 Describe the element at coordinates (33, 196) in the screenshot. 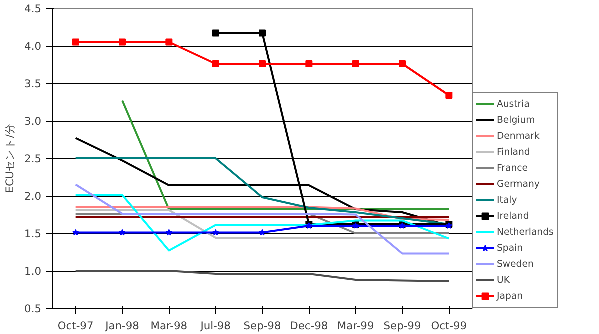

I see `y-tick-label: 2.0` at that location.